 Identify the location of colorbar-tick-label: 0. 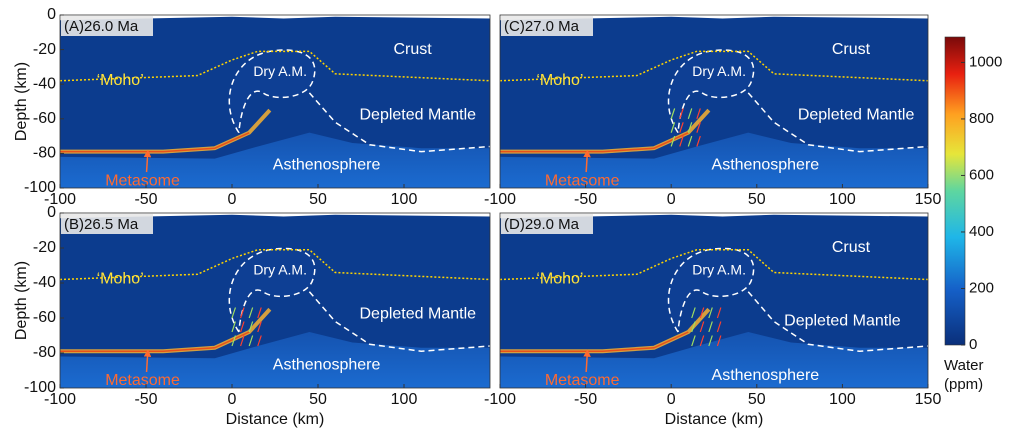
(973, 344).